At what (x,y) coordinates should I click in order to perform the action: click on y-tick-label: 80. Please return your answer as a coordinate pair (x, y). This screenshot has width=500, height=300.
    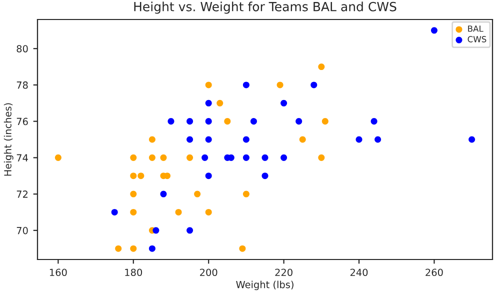
    Looking at the image, I should click on (22, 48).